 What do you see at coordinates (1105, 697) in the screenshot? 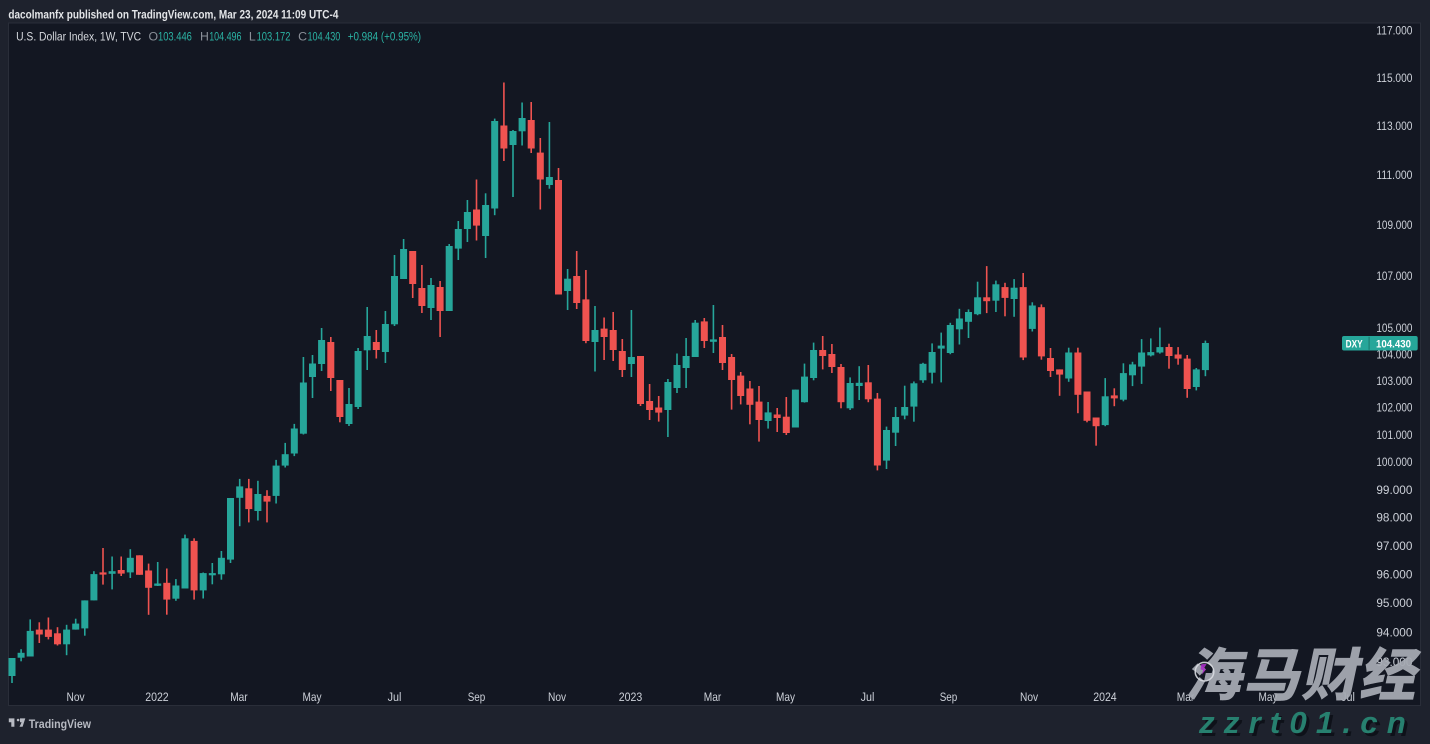
I see `svg-text: 2024` at bounding box center [1105, 697].